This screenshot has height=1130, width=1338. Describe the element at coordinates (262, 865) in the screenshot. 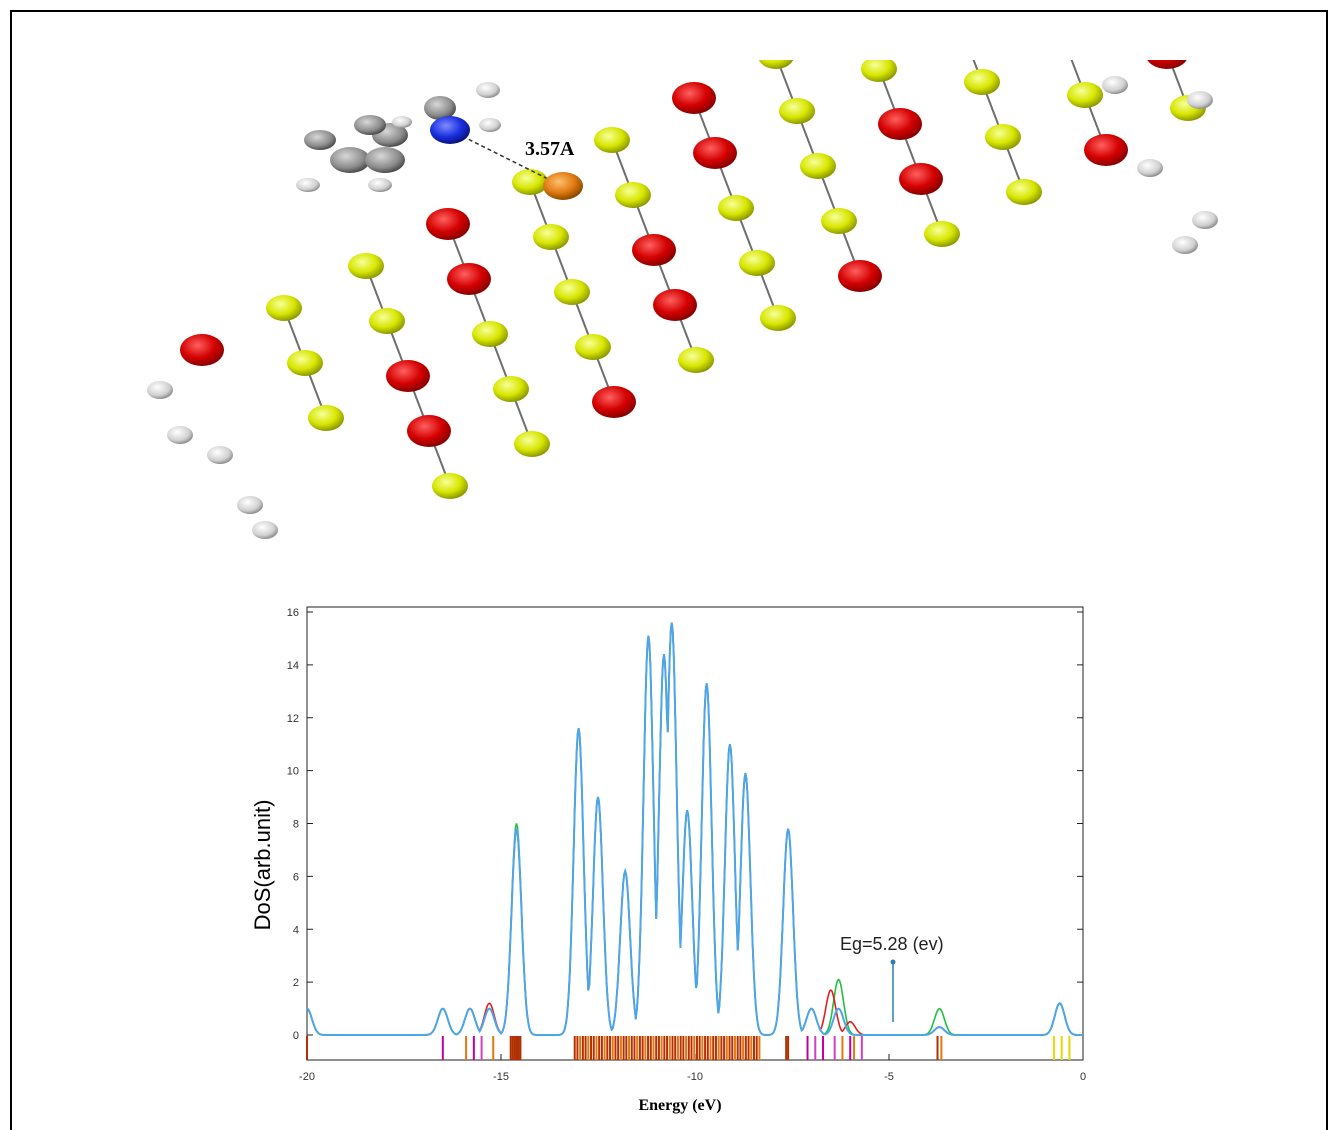

I see `y-axis-label: DoS(arb.unit)` at that location.